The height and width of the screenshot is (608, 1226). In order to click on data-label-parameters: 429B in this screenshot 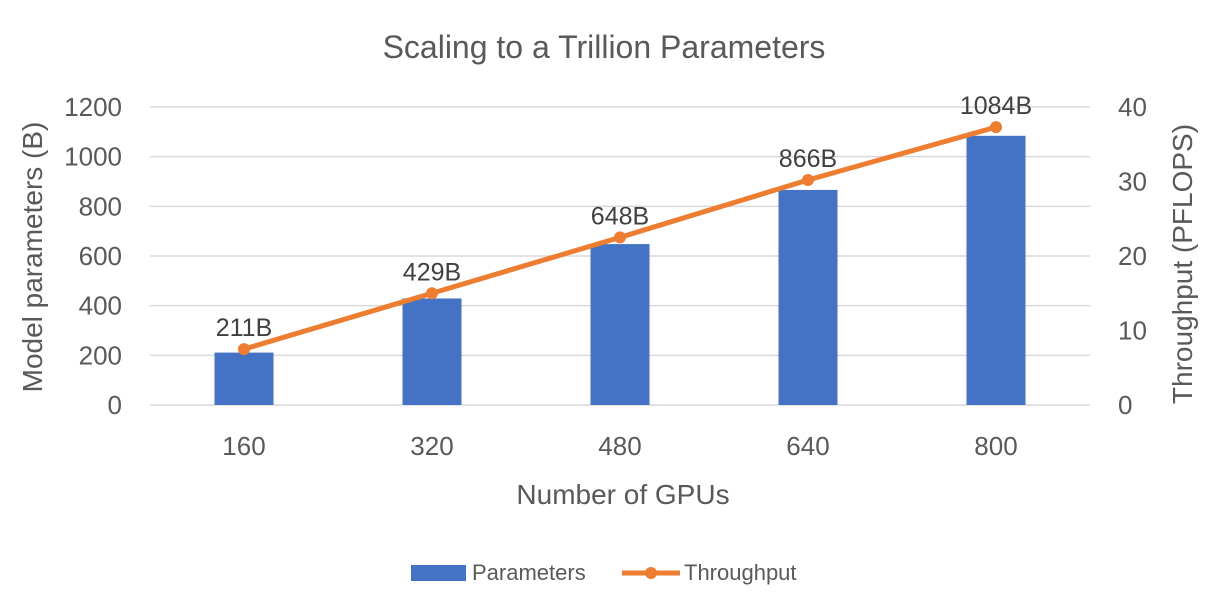, I will do `click(432, 272)`.